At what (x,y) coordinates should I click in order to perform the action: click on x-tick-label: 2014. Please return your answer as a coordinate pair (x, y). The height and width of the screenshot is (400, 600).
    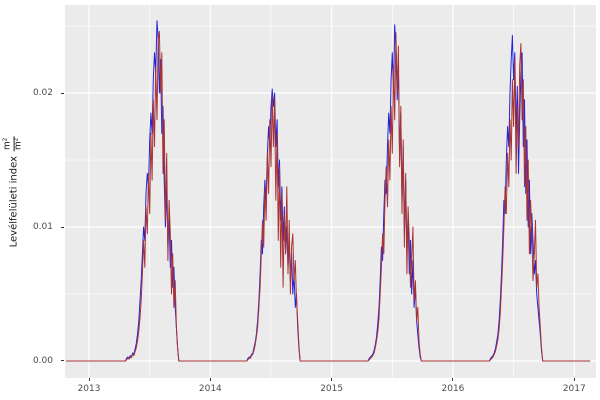
    Looking at the image, I should click on (210, 389).